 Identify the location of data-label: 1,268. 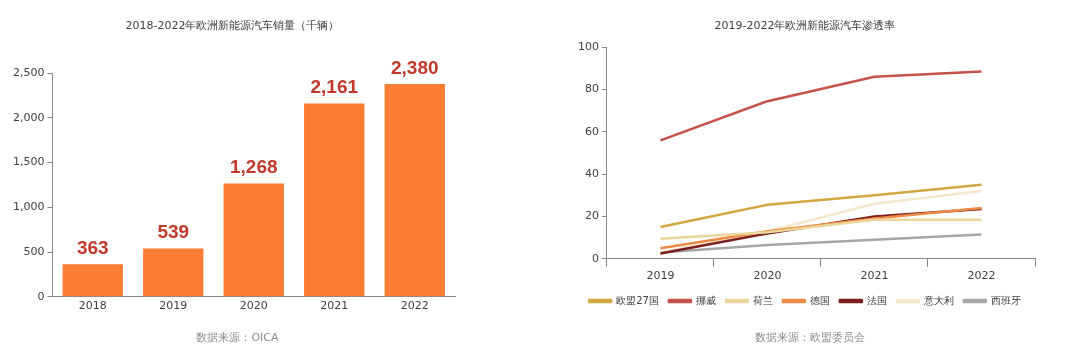
(253, 167).